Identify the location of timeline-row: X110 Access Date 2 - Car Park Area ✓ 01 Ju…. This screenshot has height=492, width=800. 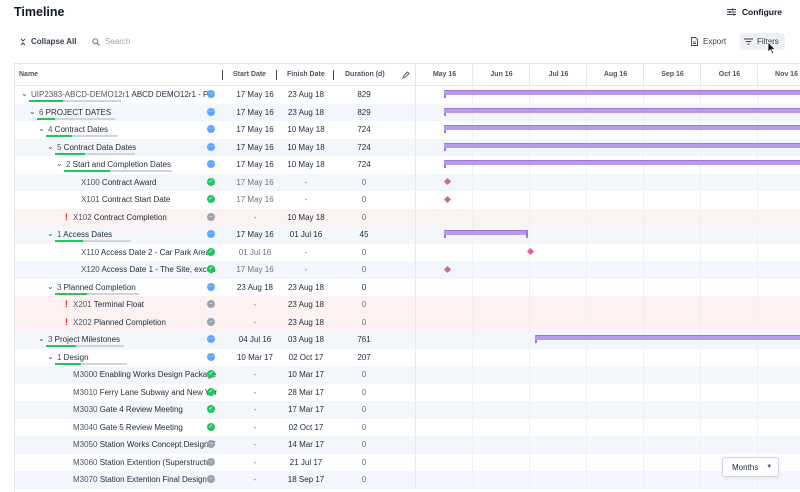
(407, 252).